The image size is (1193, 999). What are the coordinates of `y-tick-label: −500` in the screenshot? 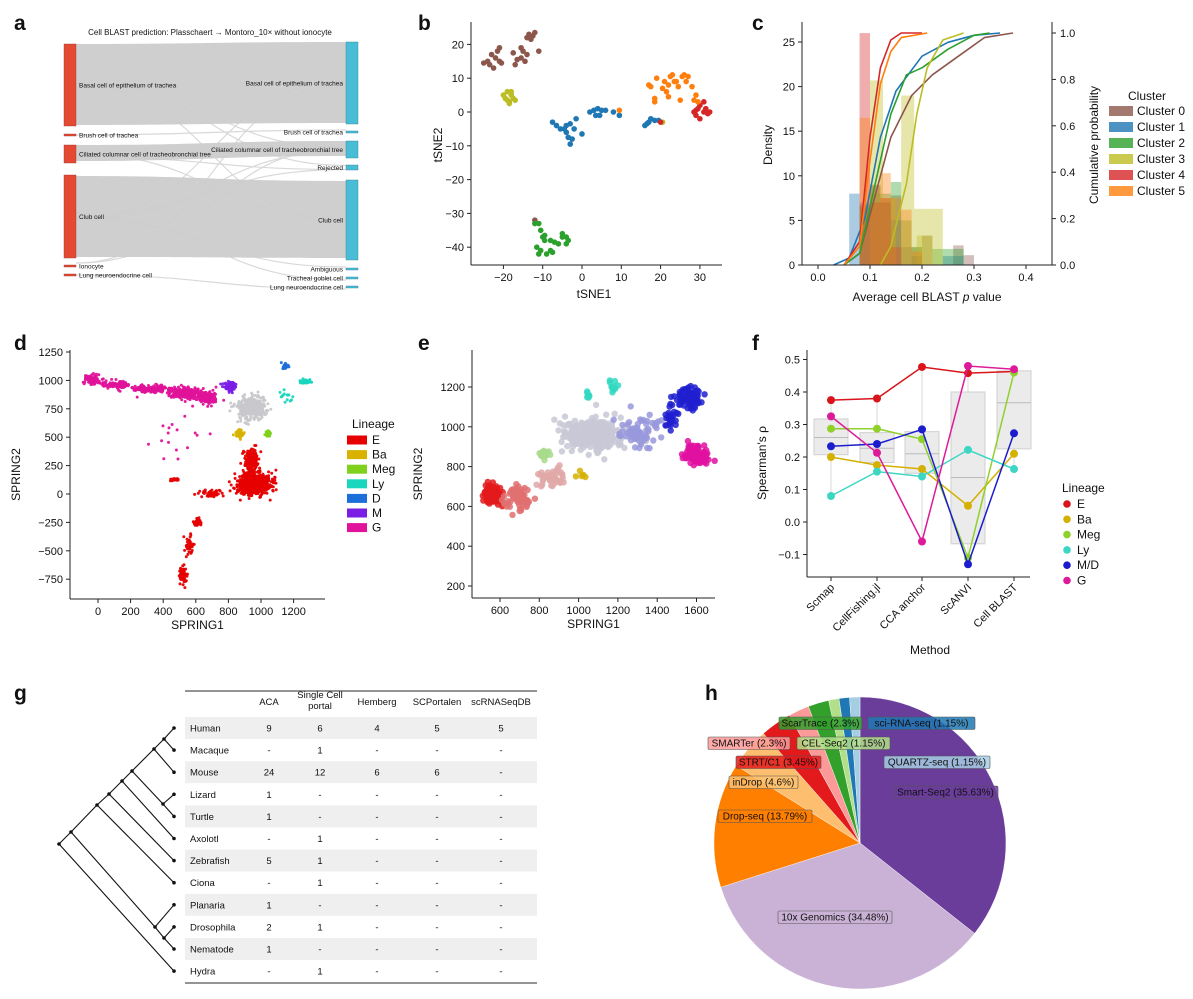 It's located at (50, 552).